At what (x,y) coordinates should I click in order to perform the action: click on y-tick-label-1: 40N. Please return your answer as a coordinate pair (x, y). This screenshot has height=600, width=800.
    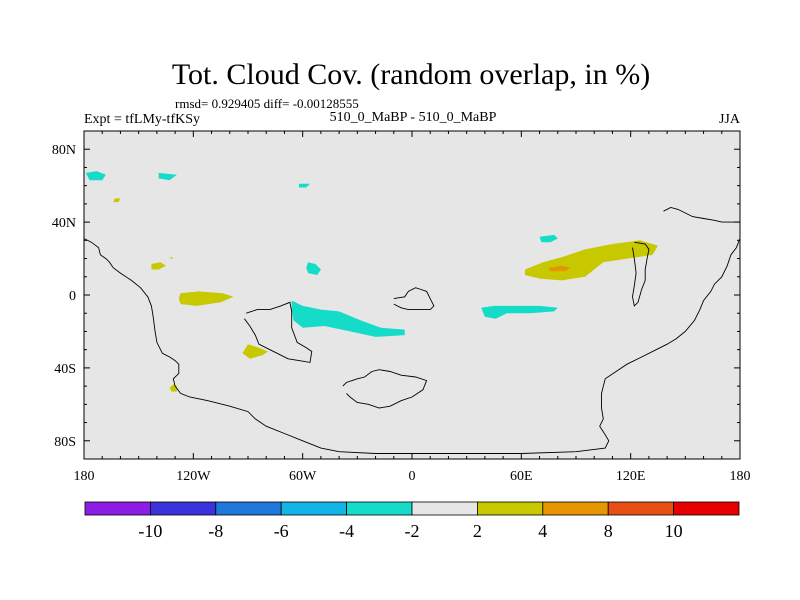
    Looking at the image, I should click on (64, 223).